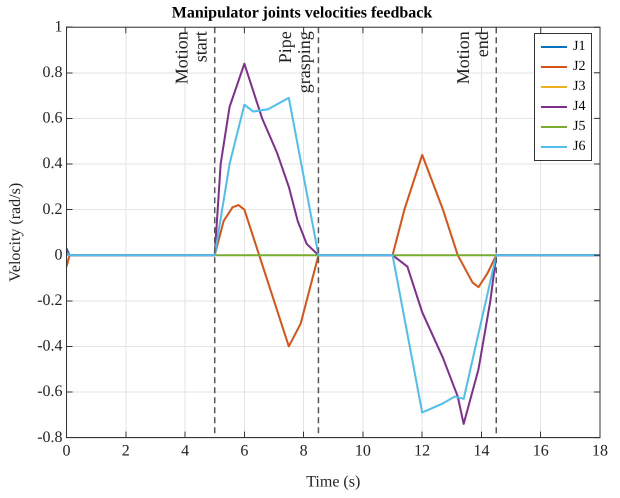 The width and height of the screenshot is (620, 498). I want to click on chart-title: Manipulator joints velocities feedback, so click(302, 13).